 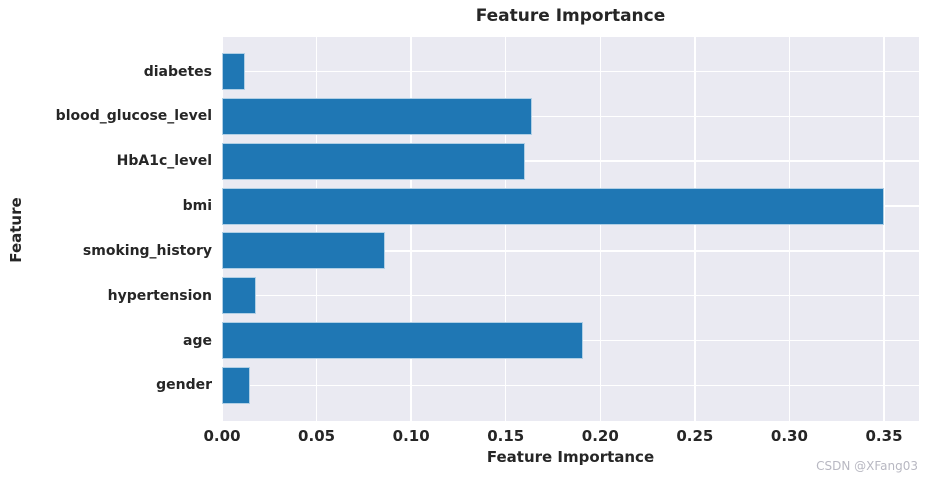 I want to click on bar-hypertension, so click(x=239, y=296).